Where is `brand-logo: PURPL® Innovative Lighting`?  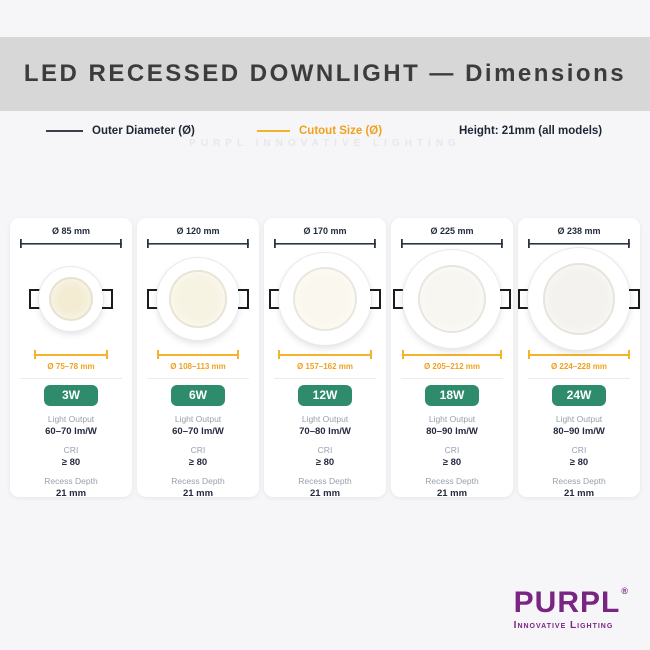
brand-logo: PURPL® Innovative Lighting is located at coordinates (570, 609).